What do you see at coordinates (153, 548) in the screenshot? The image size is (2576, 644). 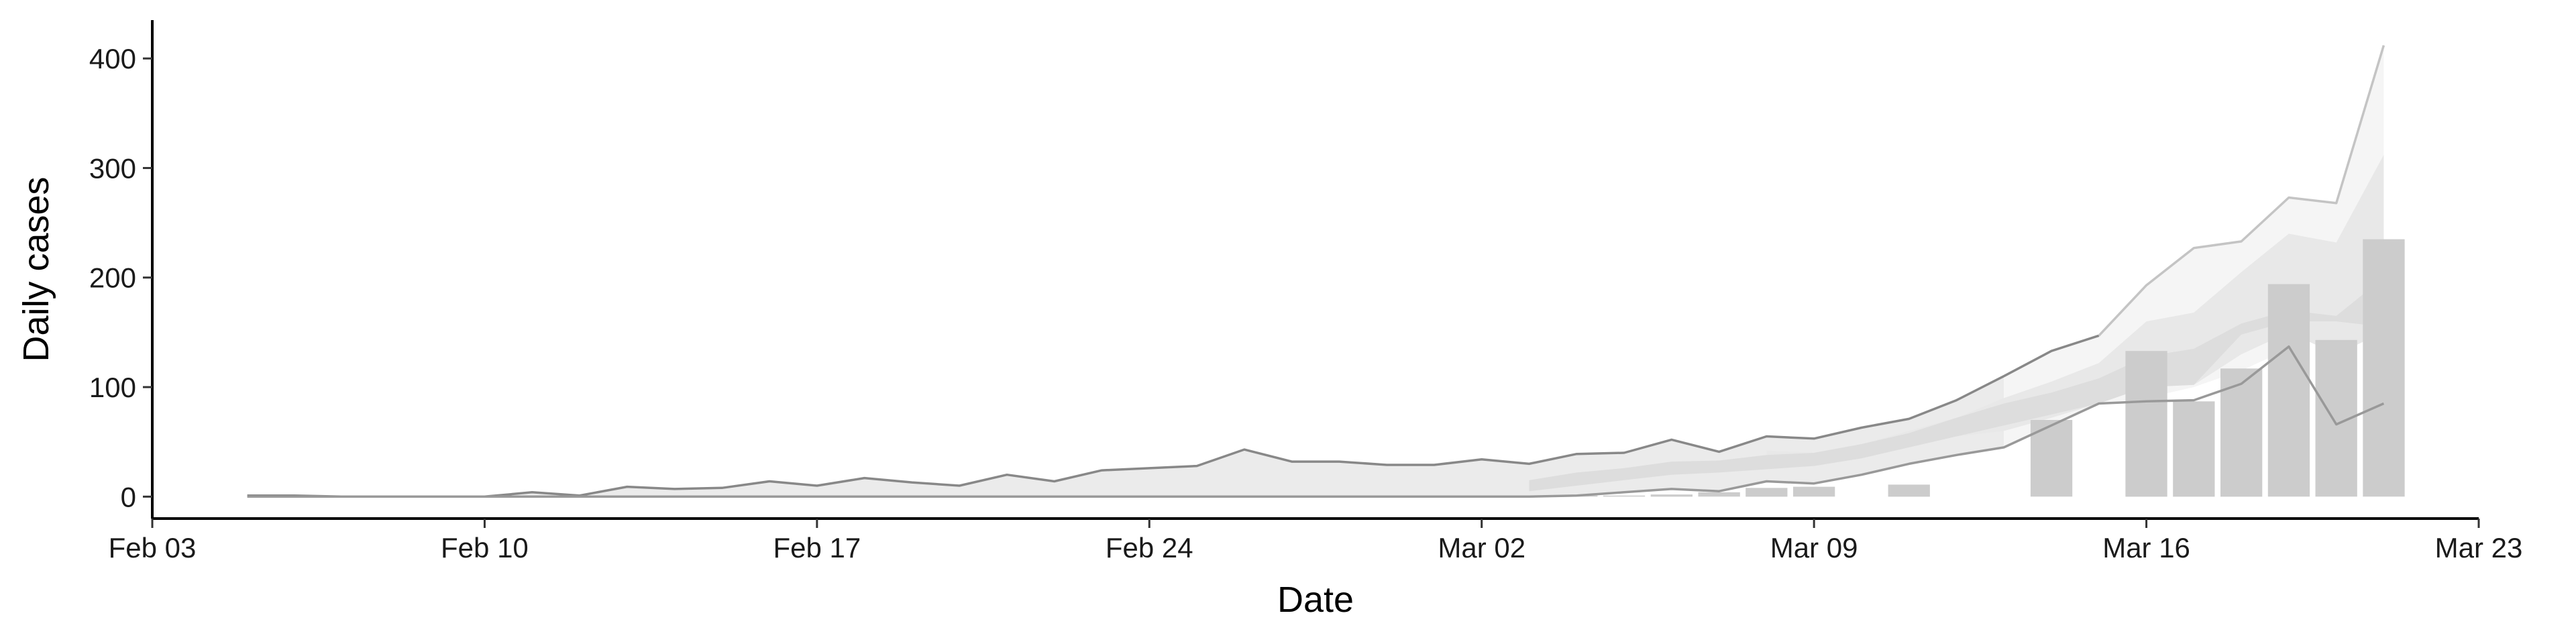 I see `x-tick-label: Feb 03` at bounding box center [153, 548].